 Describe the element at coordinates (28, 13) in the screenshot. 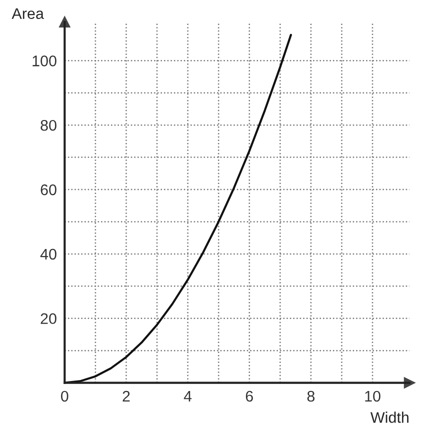

I see `y-axis-title: Area` at that location.